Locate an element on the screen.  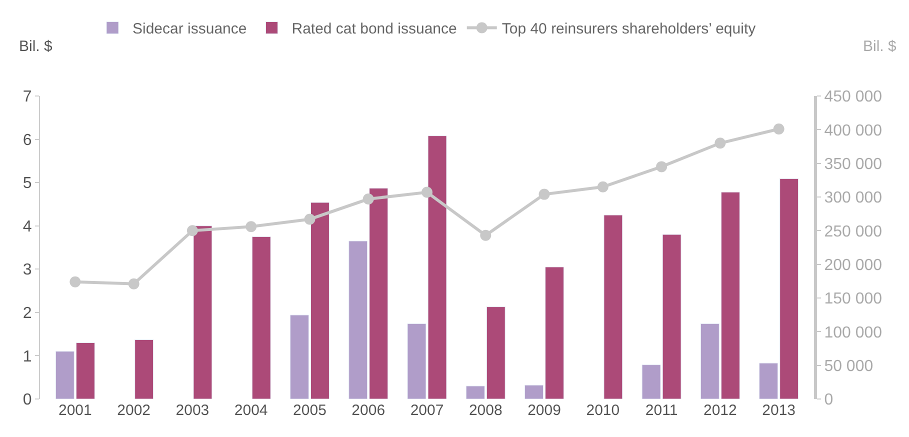
x-tick-label: 2002 is located at coordinates (134, 410).